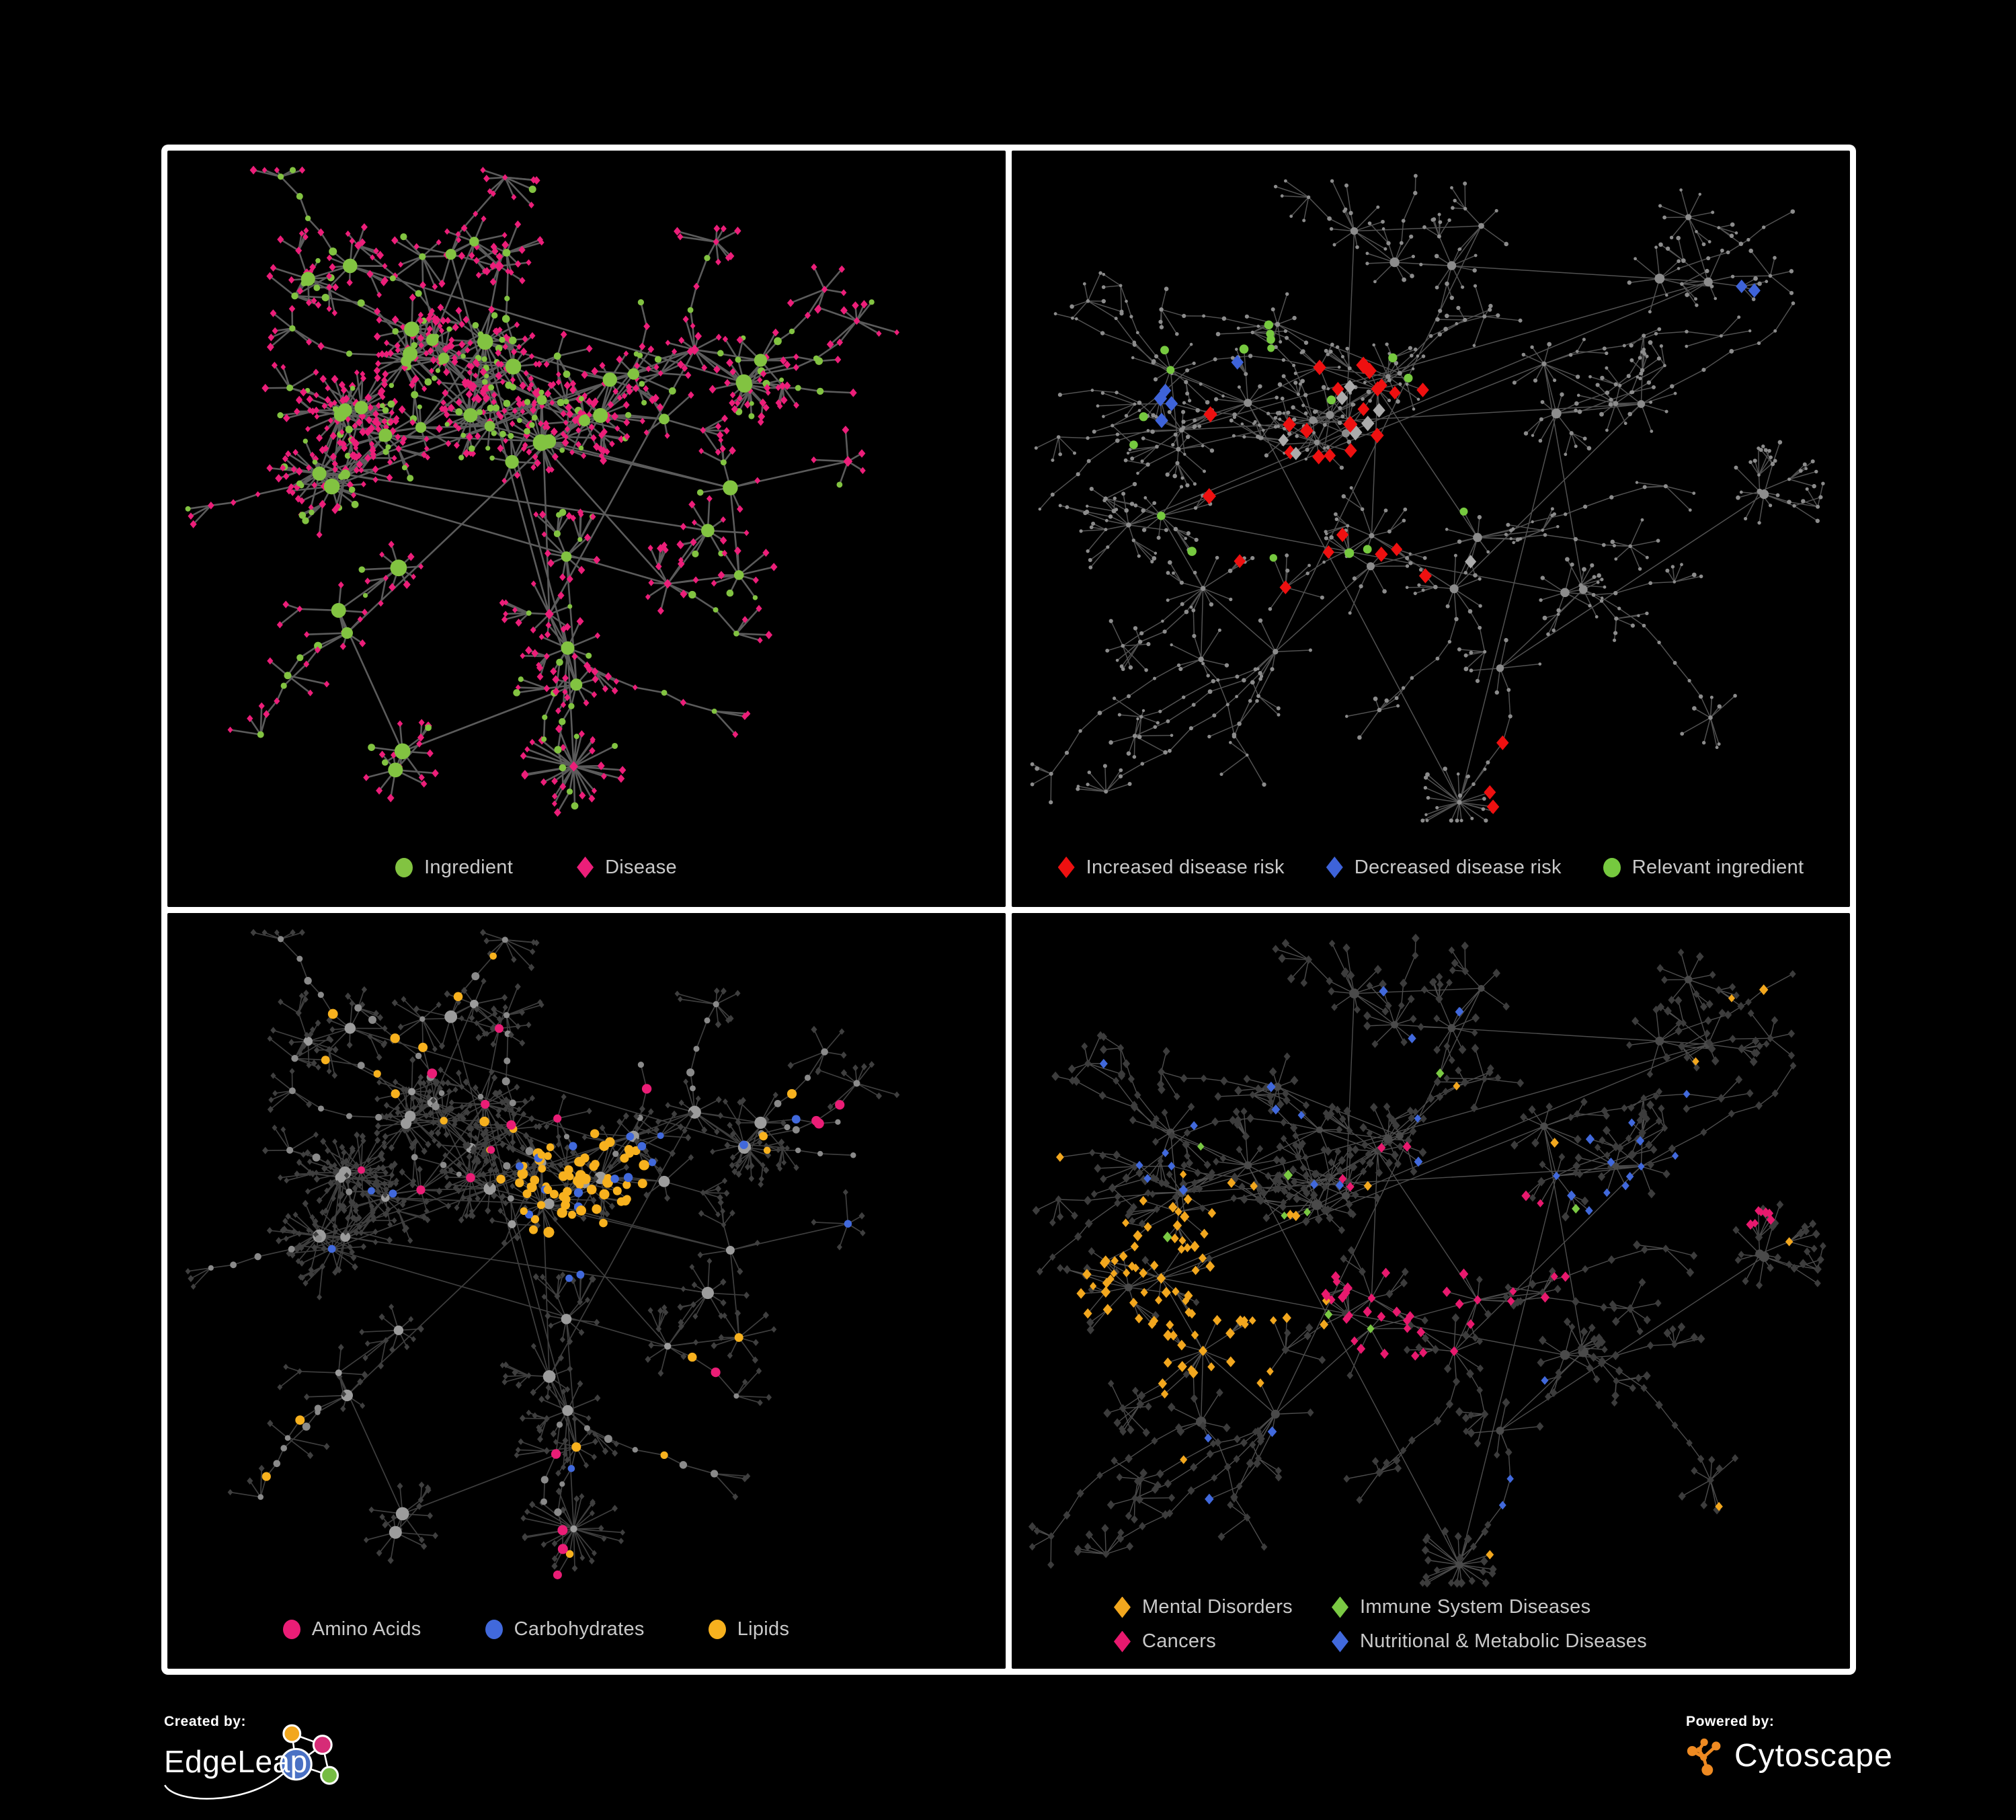 This screenshot has width=2016, height=1820. What do you see at coordinates (1427, 1260) in the screenshot?
I see `network-graph-disease-categories` at bounding box center [1427, 1260].